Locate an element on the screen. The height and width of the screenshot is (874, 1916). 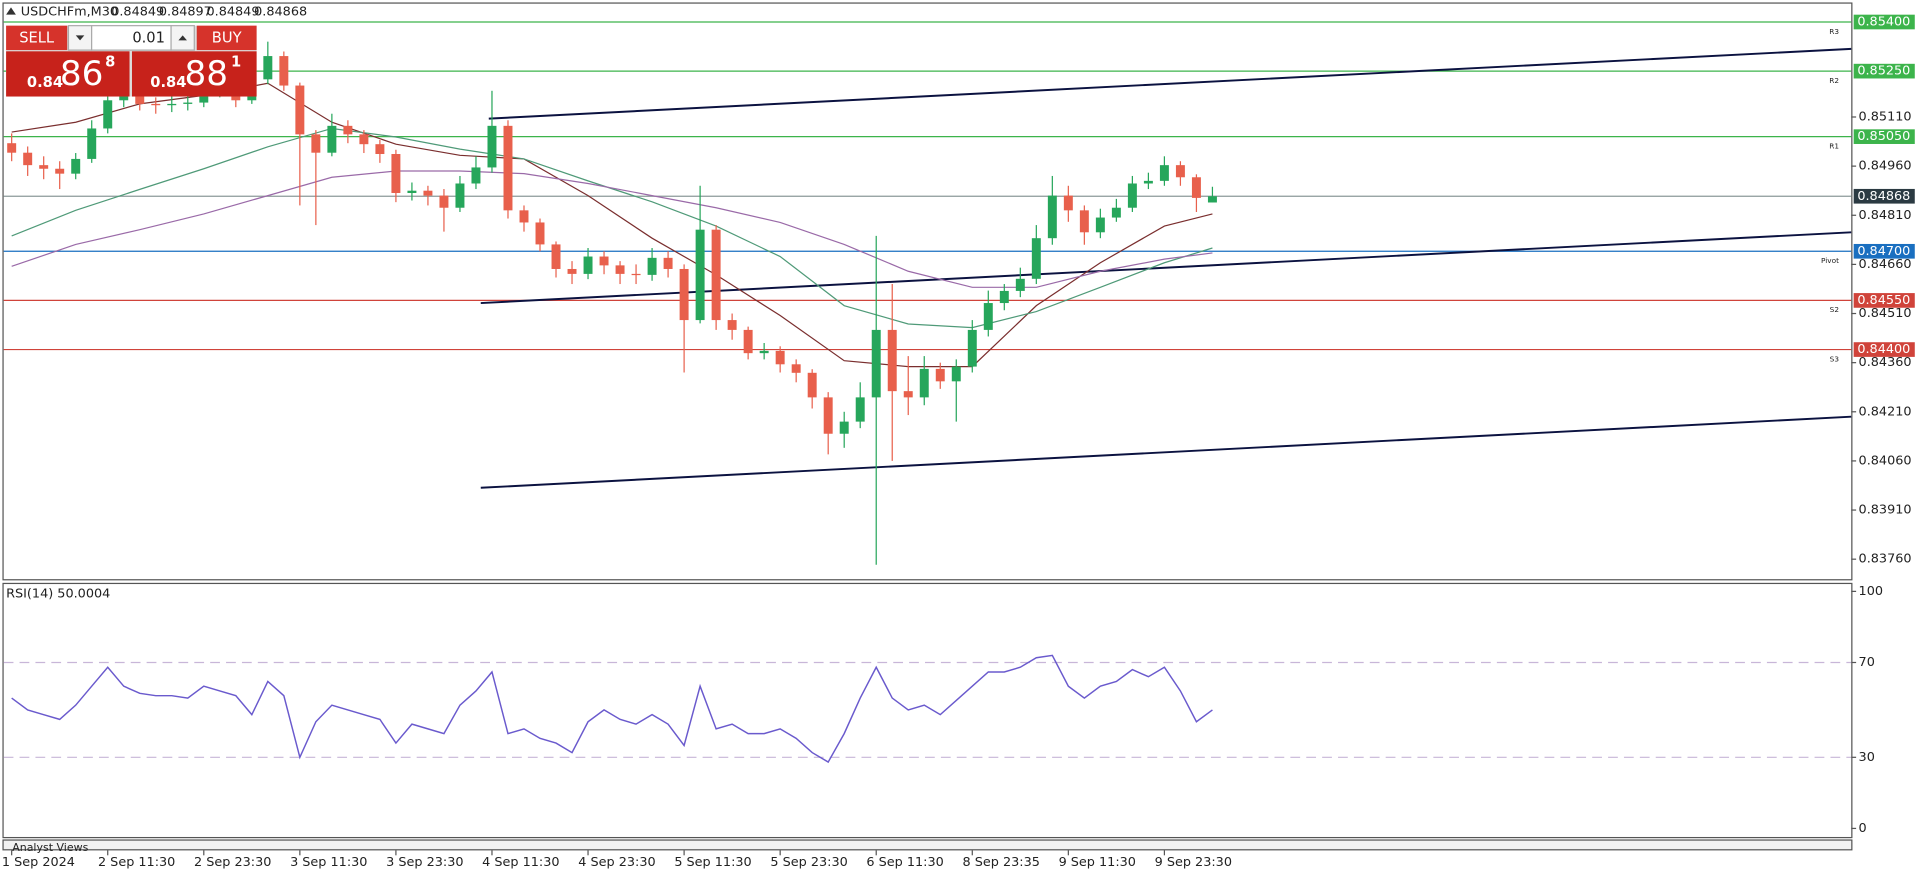
buy-prefix: 0.84 is located at coordinates (168, 82).